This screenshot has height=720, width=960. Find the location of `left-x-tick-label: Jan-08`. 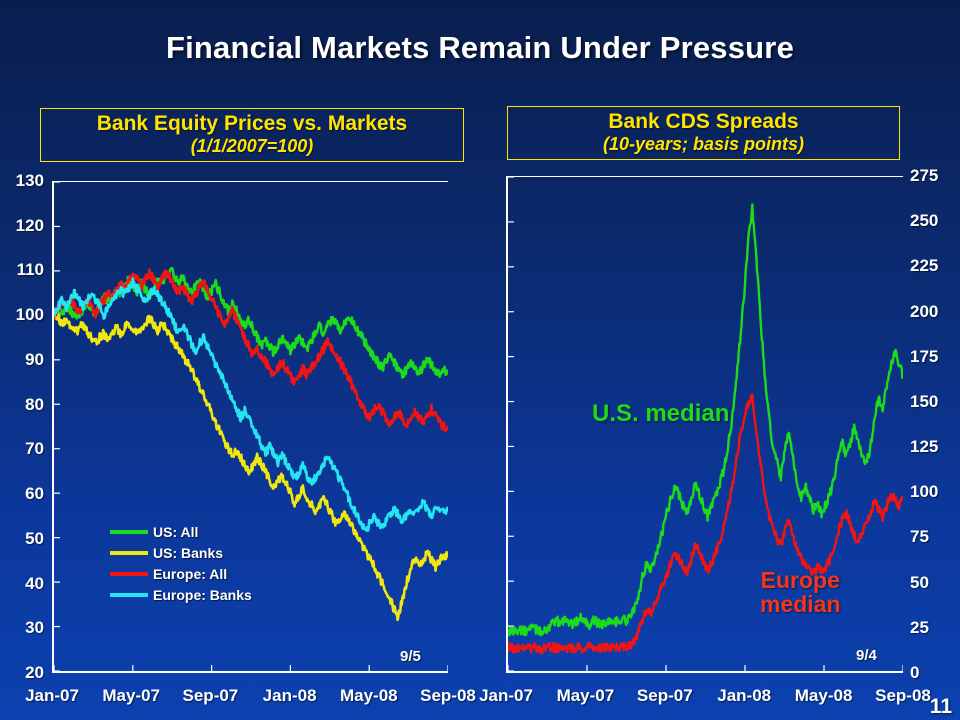

left-x-tick-label: Jan-08 is located at coordinates (289, 695).